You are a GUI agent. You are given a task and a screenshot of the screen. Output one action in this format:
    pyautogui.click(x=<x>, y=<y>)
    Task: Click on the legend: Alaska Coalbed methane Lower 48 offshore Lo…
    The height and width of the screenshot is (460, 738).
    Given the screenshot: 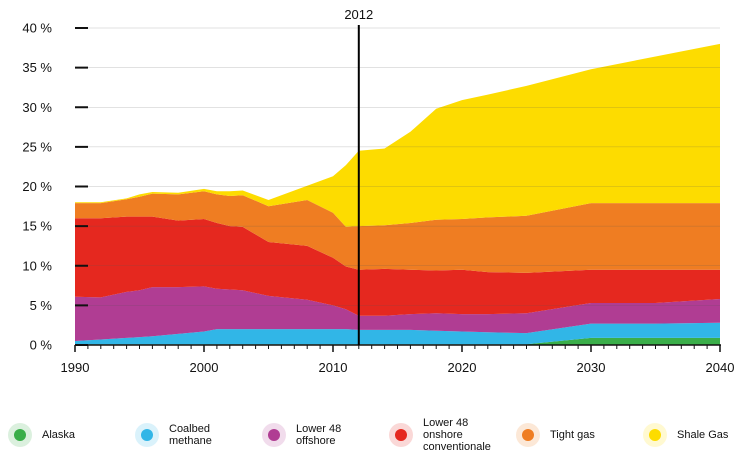 What is the action you would take?
    pyautogui.click(x=369, y=435)
    